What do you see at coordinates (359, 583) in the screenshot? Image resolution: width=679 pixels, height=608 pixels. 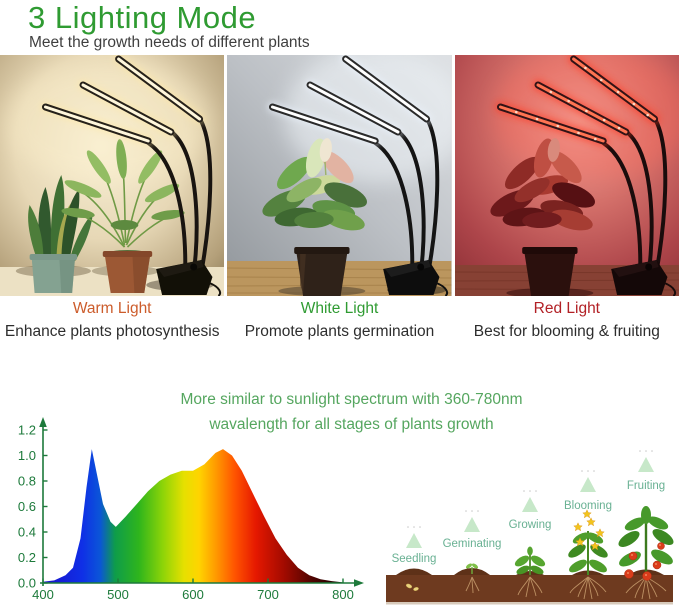 I see `x-axis-arrow` at bounding box center [359, 583].